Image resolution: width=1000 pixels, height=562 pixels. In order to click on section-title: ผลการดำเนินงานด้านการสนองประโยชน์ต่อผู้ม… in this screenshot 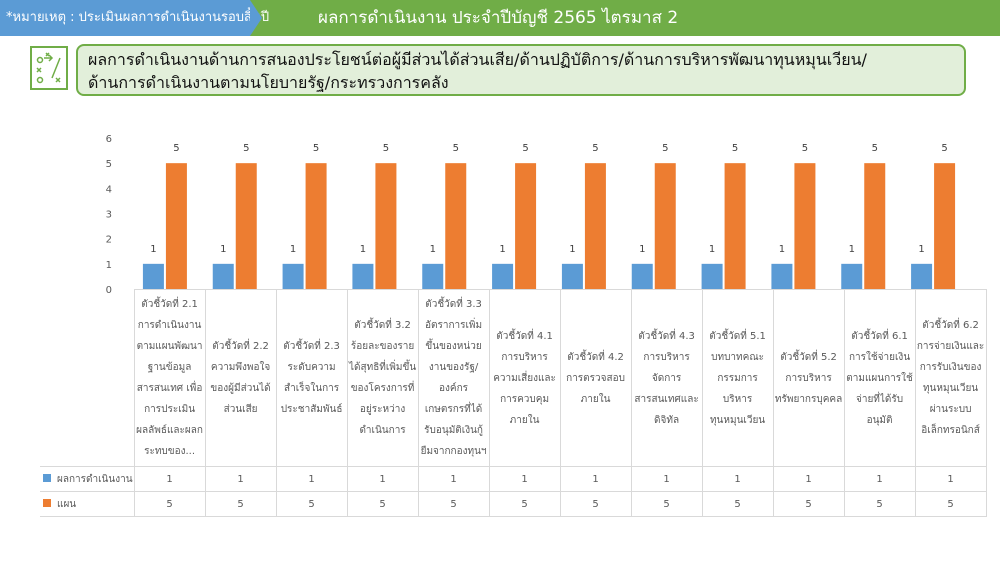, I will do `click(521, 70)`.